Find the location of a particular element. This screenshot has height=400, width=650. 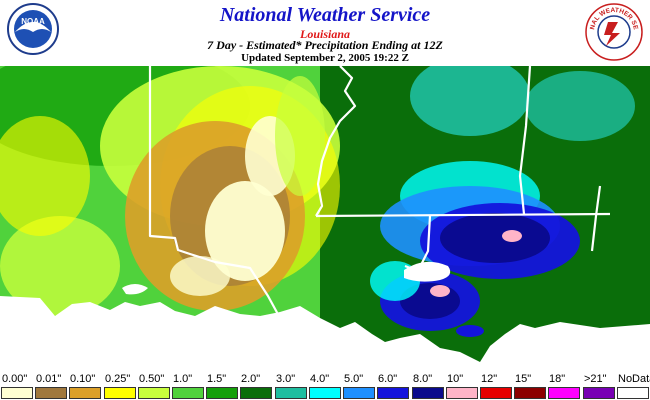

legend-label: 6.0" is located at coordinates (388, 379).